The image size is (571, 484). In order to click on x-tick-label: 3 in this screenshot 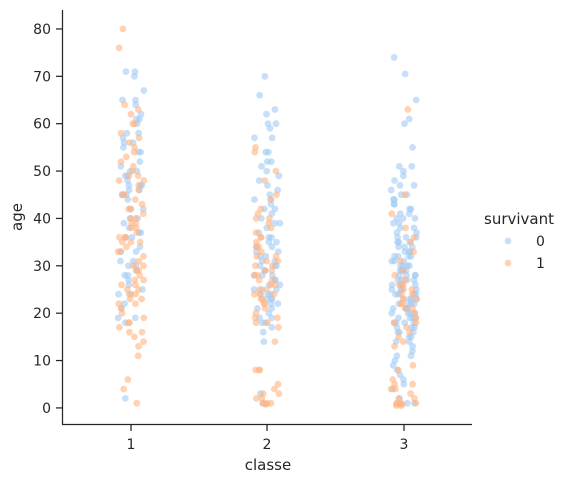, I will do `click(404, 445)`.